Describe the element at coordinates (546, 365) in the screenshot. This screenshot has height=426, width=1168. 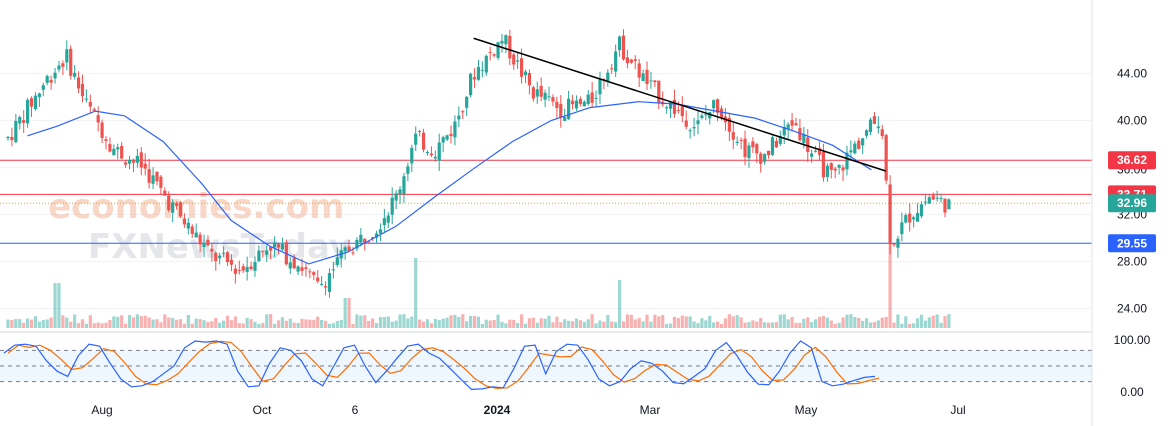
I see `stochastic-pane` at that location.